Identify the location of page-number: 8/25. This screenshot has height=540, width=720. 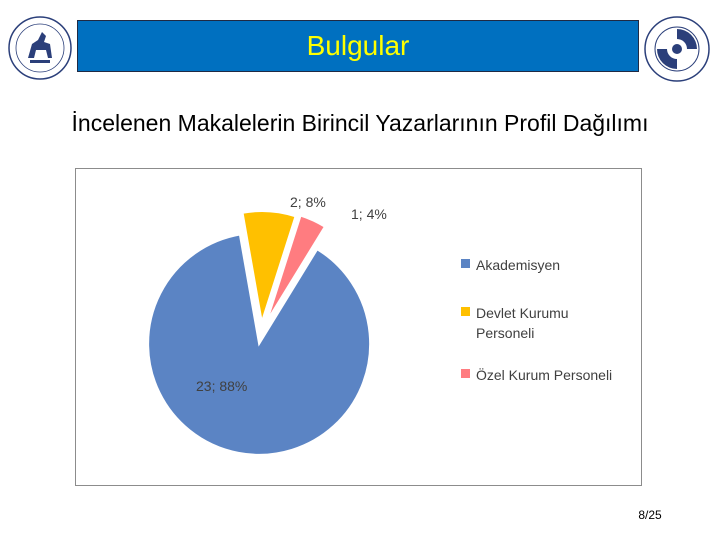
(650, 515).